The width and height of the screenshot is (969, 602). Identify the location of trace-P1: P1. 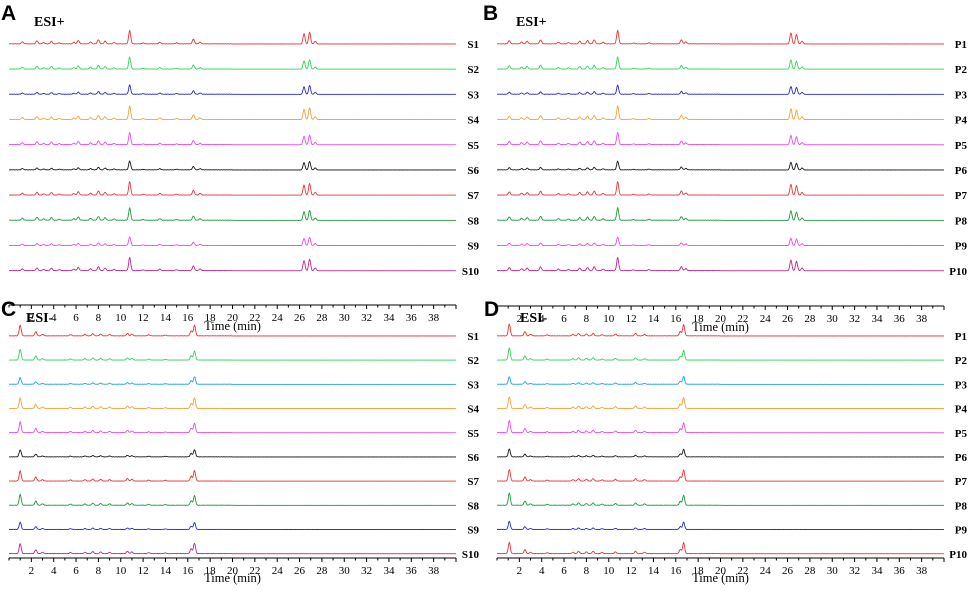
(731, 333).